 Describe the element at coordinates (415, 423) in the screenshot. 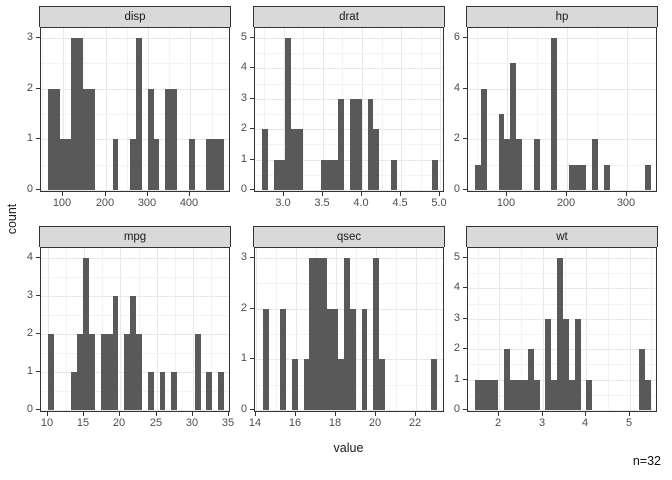

I see `x-tick-label: 22` at that location.